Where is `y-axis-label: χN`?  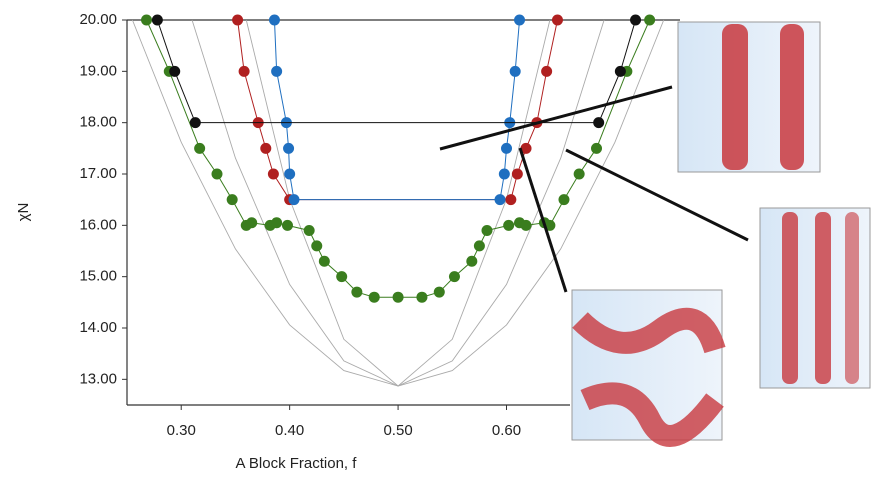
y-axis-label: χN is located at coordinates (23, 212).